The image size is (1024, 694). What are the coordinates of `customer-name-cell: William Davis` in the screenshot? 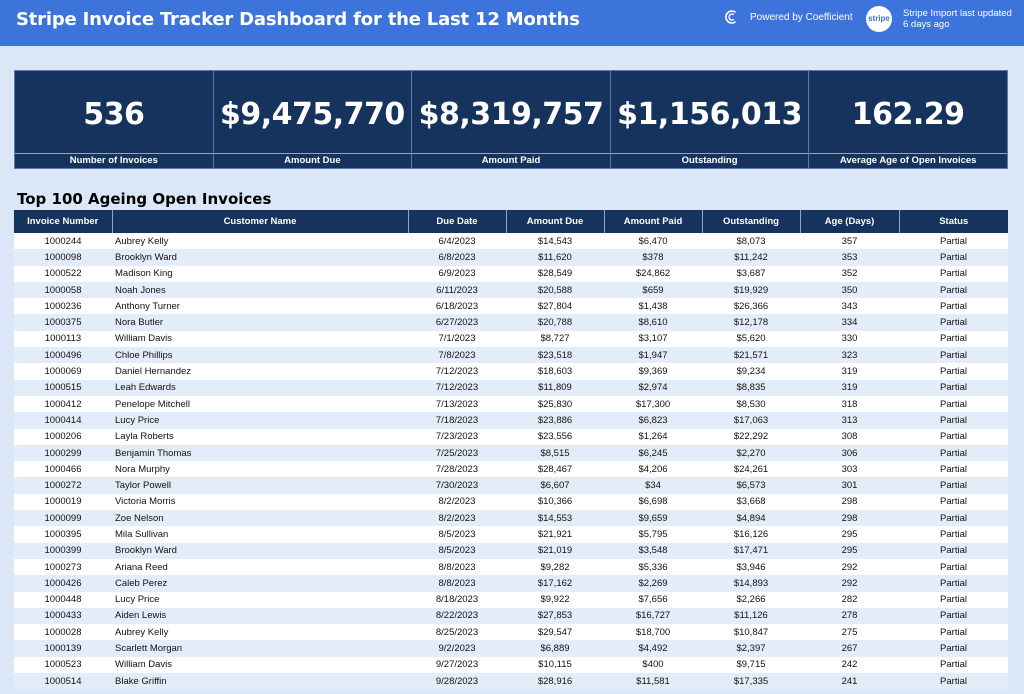 It's located at (260, 339).